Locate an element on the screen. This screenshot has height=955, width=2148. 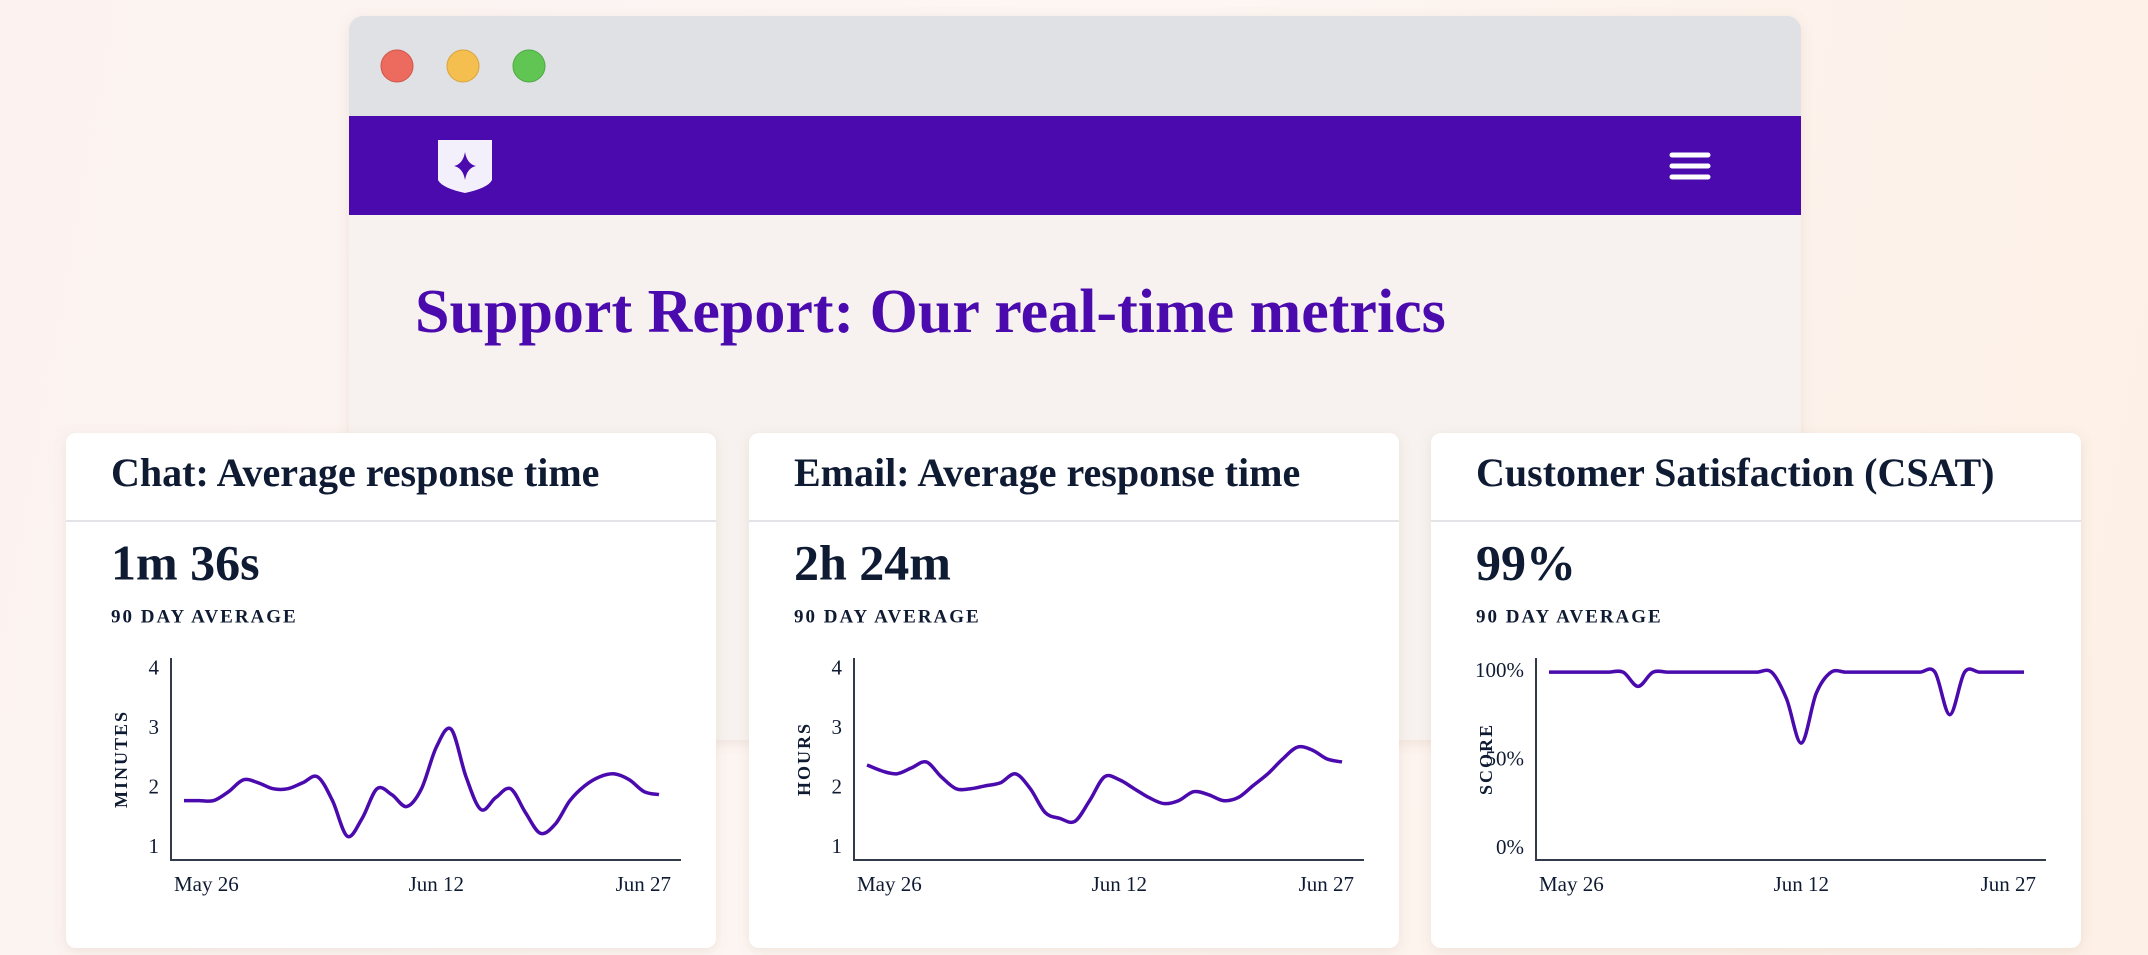
y-axis-label: HOURS is located at coordinates (804, 759).